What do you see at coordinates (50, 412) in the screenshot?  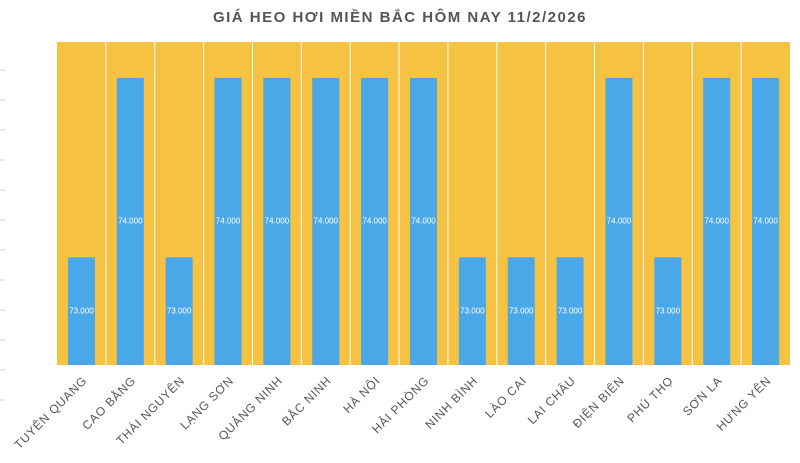 I see `x-tick-label: TUYÊN QUANG` at bounding box center [50, 412].